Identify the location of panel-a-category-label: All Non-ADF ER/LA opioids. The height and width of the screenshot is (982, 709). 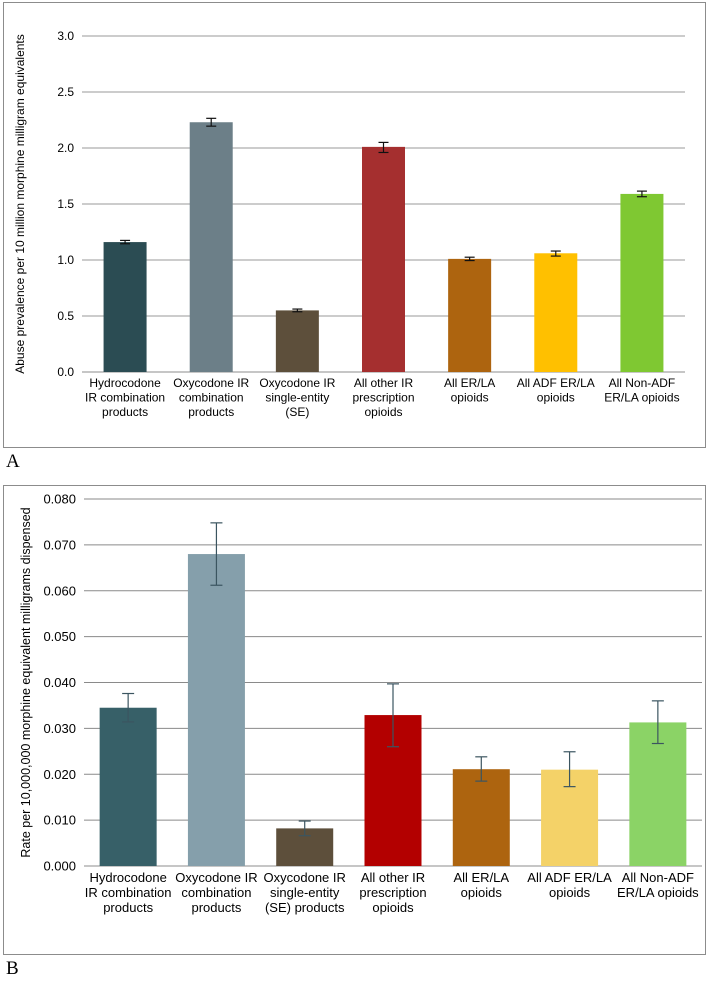
(641, 390).